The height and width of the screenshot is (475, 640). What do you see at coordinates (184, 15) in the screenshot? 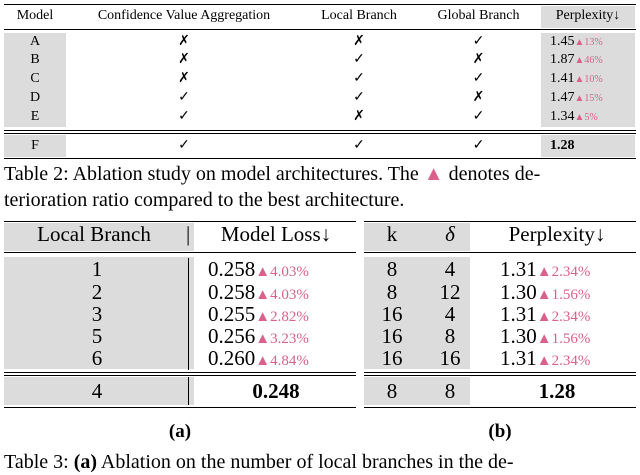
I see `header-confidence-value-aggregation: Confidence Value Aggregation` at bounding box center [184, 15].